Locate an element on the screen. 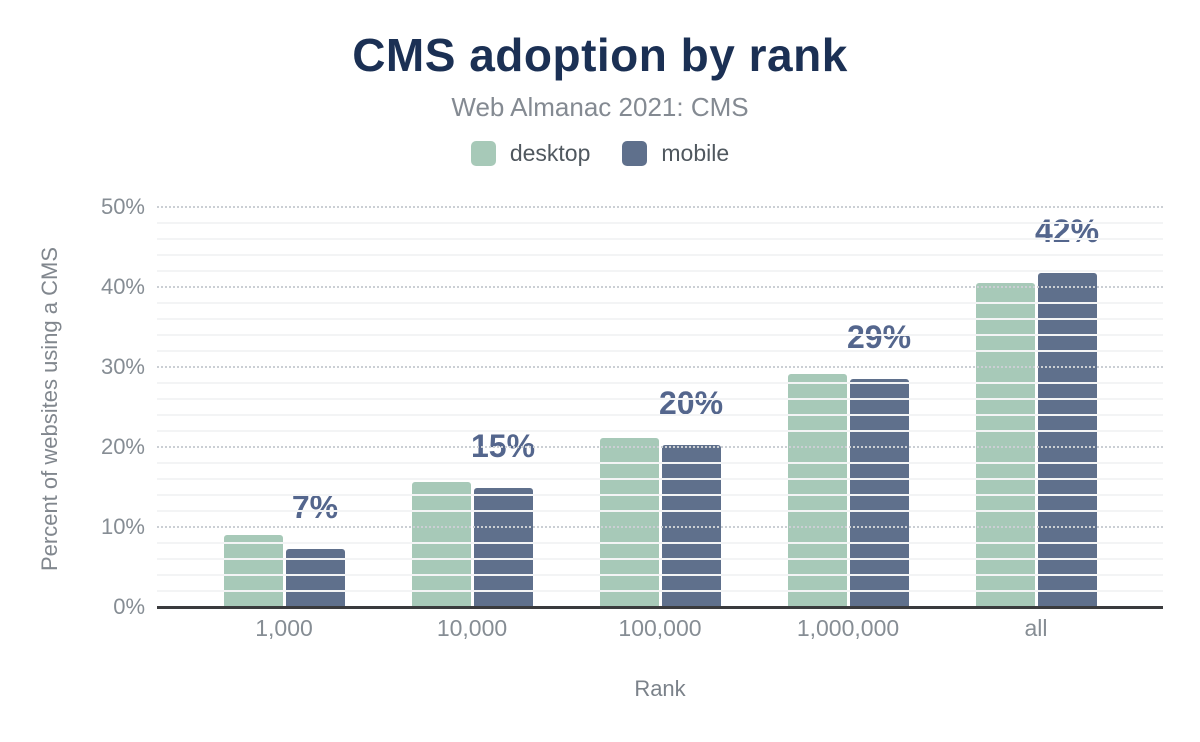  desktop-legend-label: desktop is located at coordinates (550, 153).